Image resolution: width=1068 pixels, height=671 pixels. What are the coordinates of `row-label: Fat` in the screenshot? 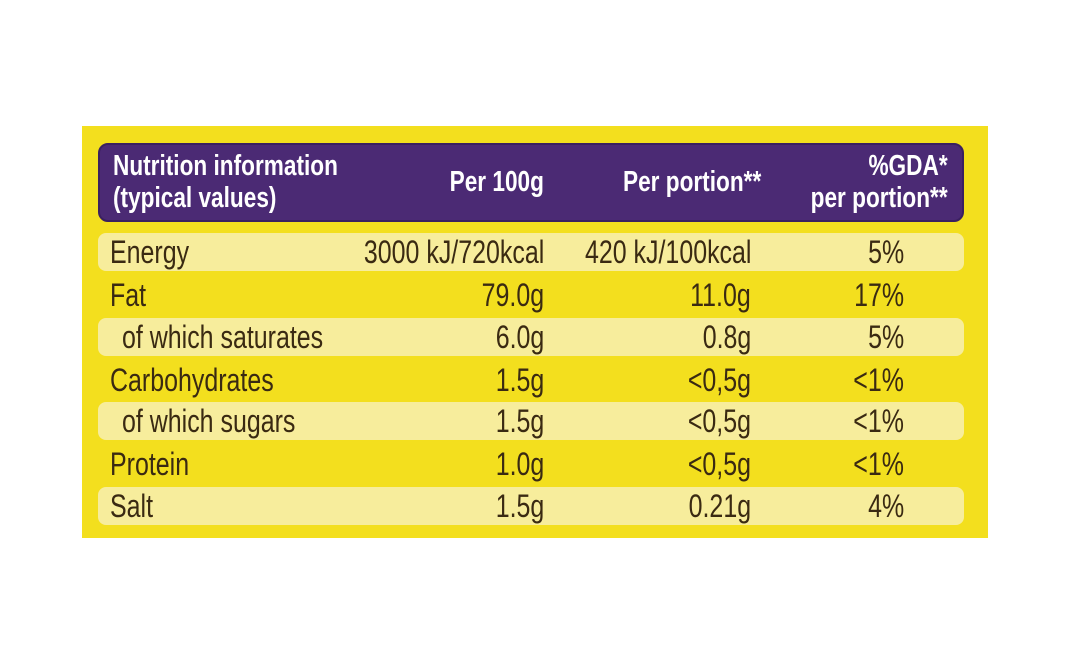 It's located at (128, 295).